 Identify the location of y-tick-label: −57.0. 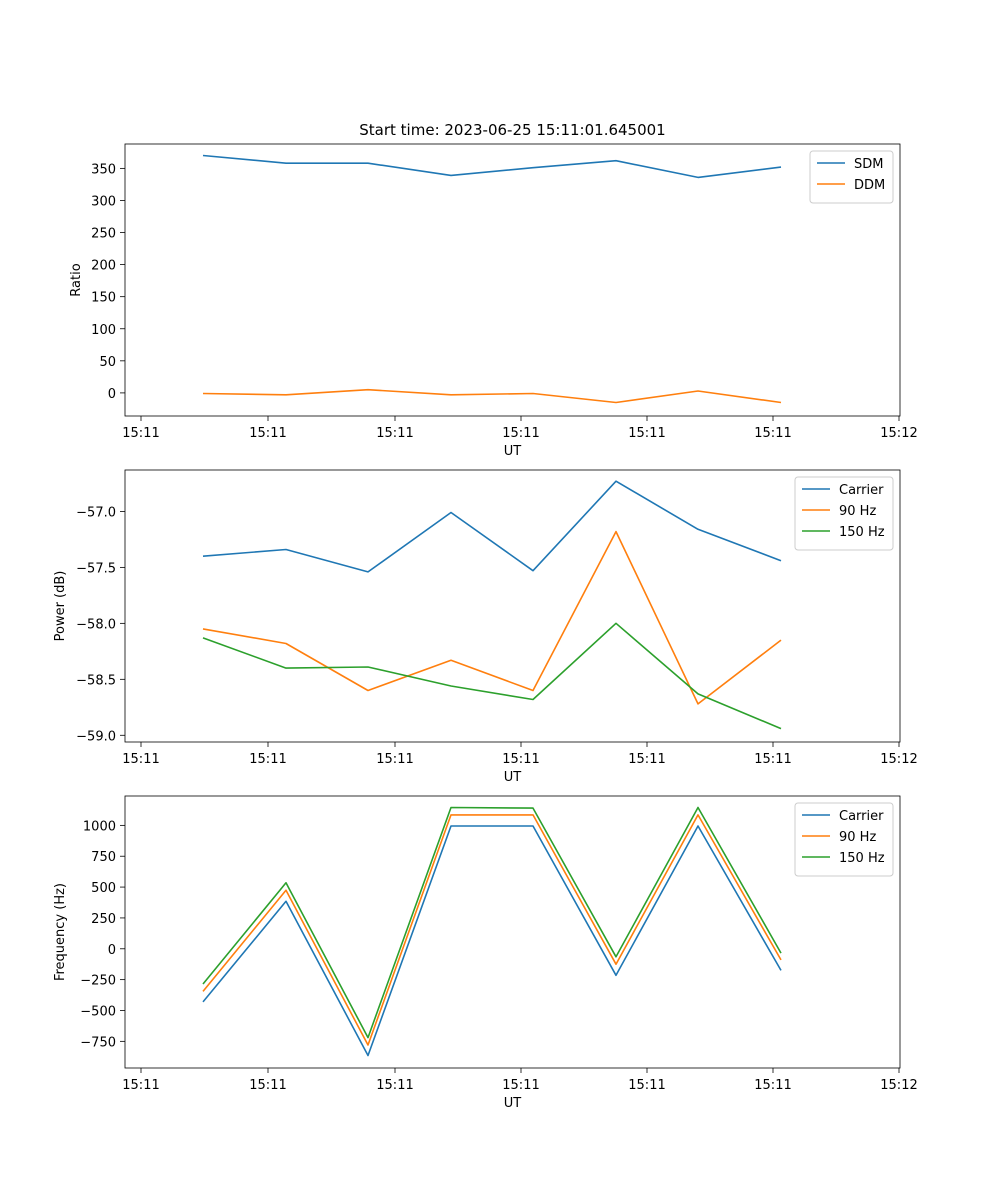
(96, 512).